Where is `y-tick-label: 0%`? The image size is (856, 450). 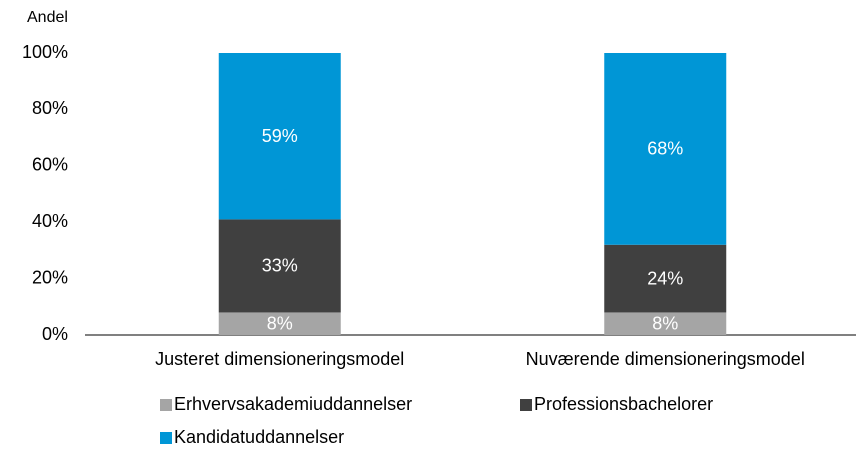
y-tick-label: 0% is located at coordinates (55, 334).